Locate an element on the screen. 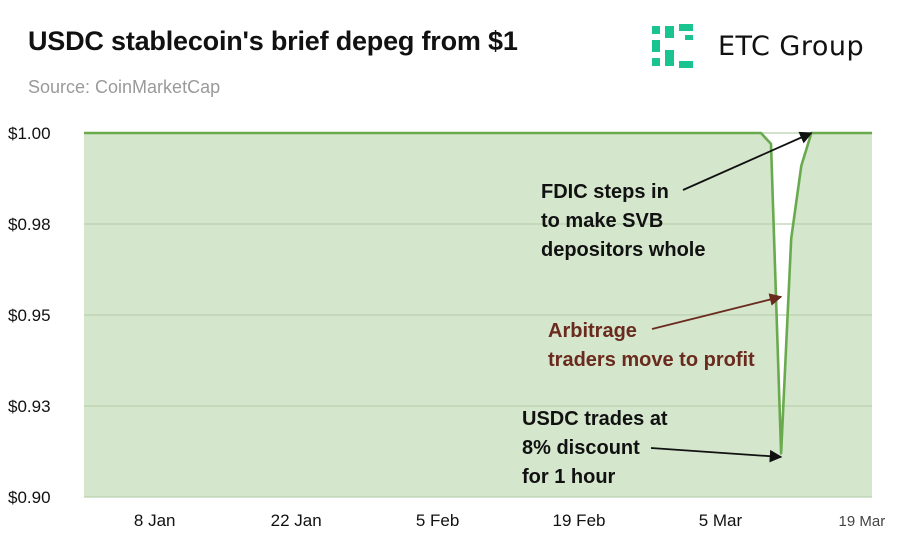  annotation-text: Arbitrage is located at coordinates (592, 331).